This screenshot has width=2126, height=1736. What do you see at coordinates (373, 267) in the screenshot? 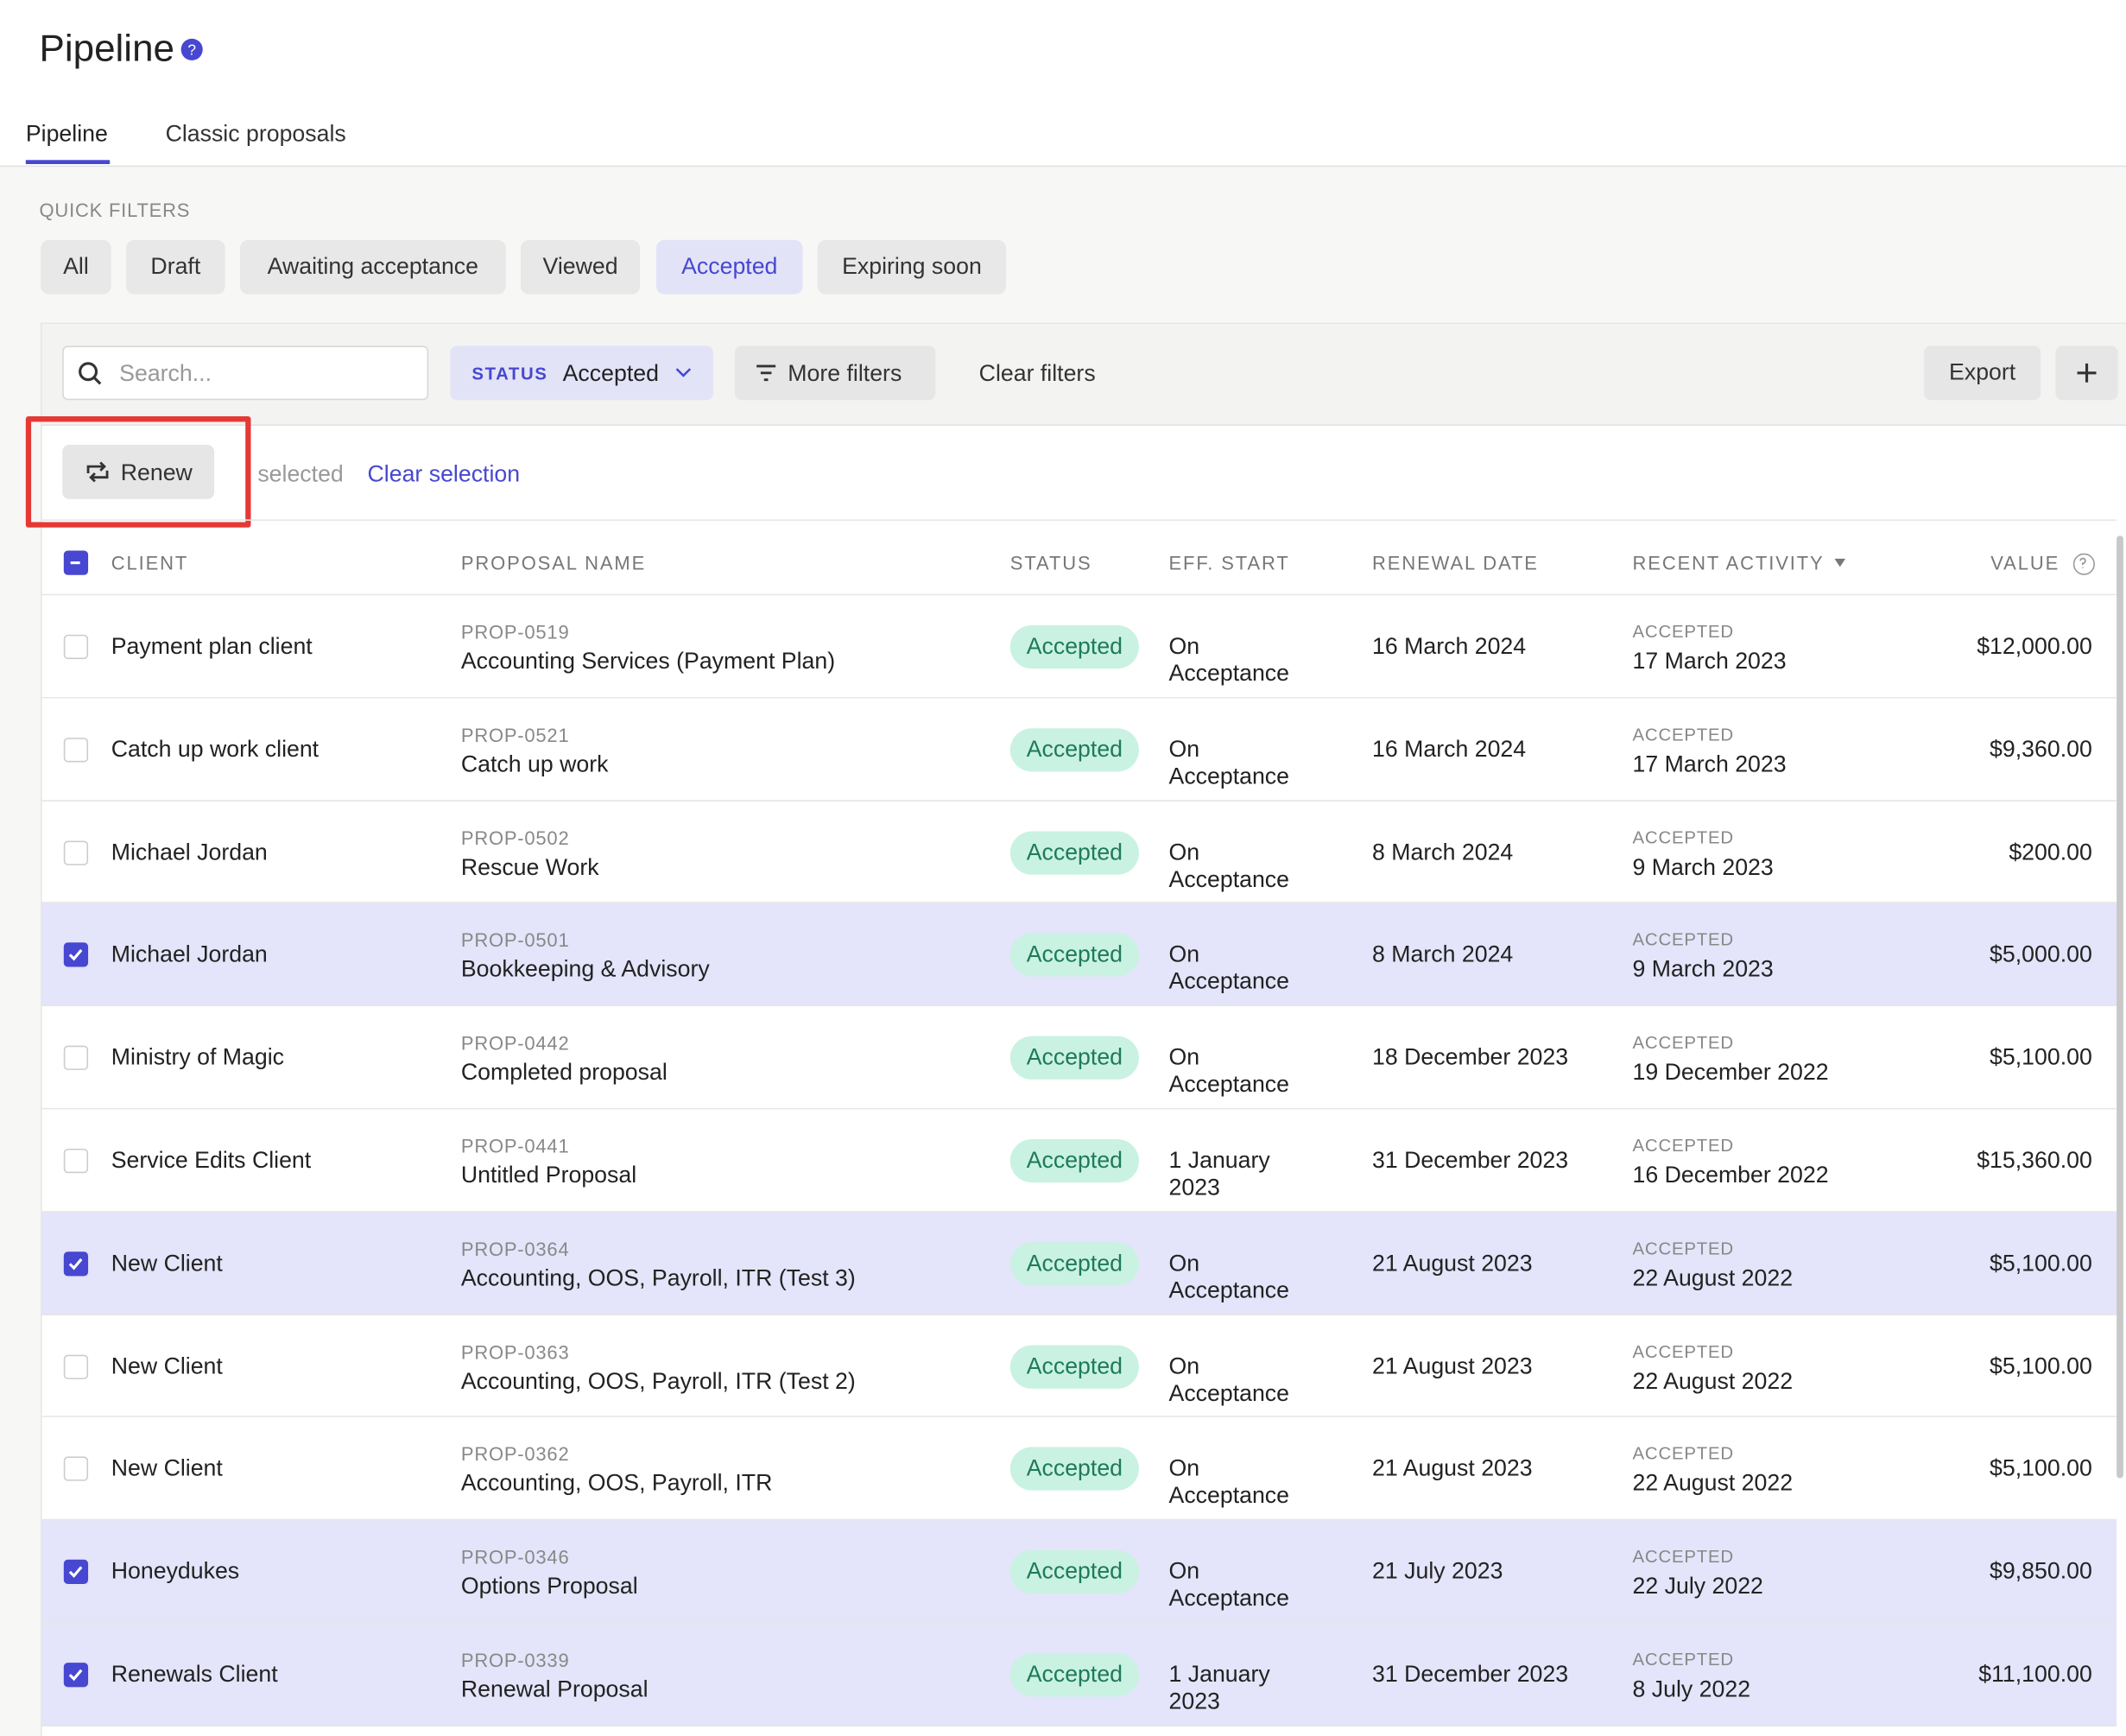
I see `quick-filter-chip: Awaiting acceptance` at bounding box center [373, 267].